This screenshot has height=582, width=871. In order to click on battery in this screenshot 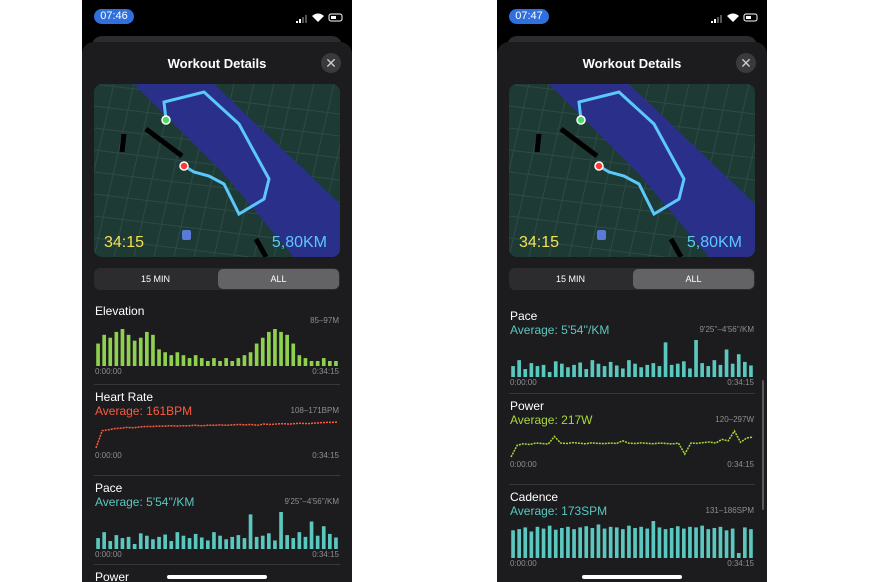, I will do `click(750, 17)`.